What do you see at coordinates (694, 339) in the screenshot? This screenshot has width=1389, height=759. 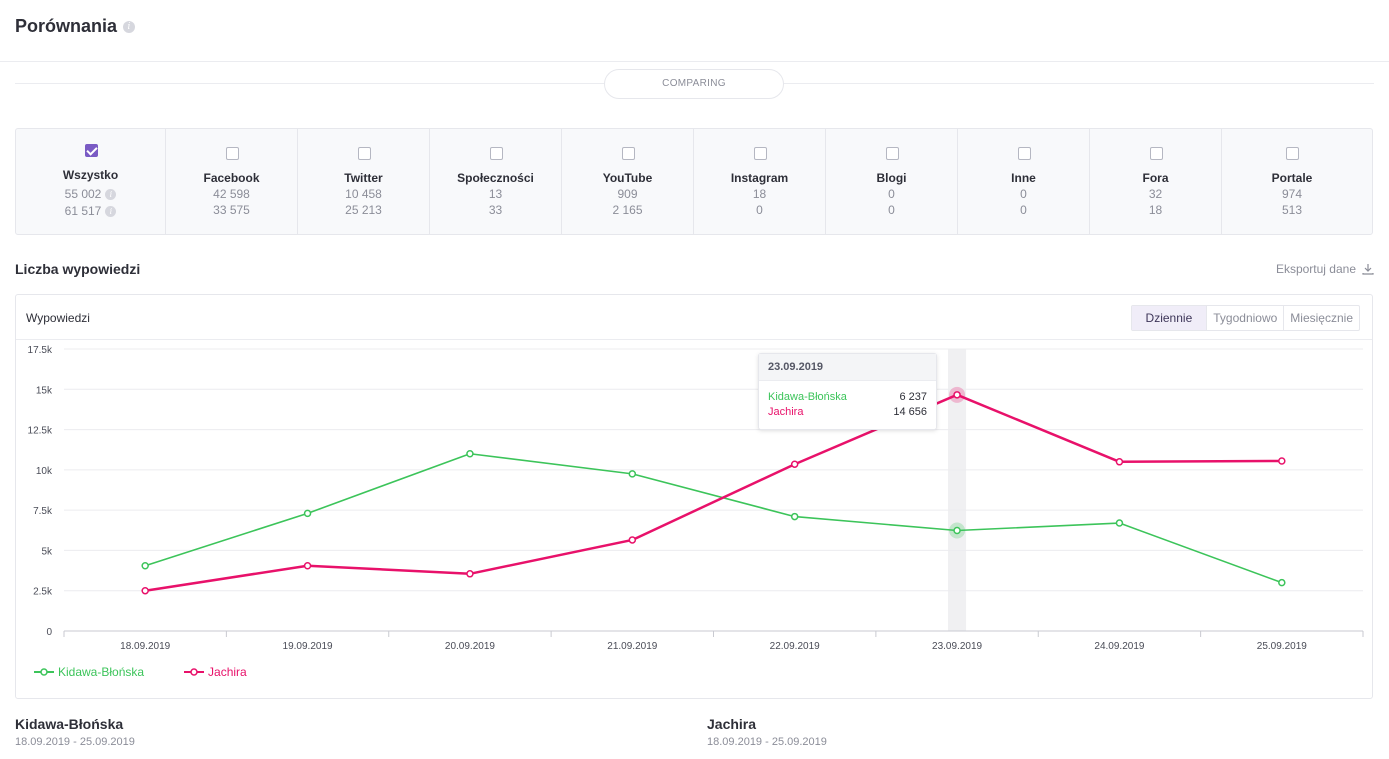 I see `chart-header-divider` at bounding box center [694, 339].